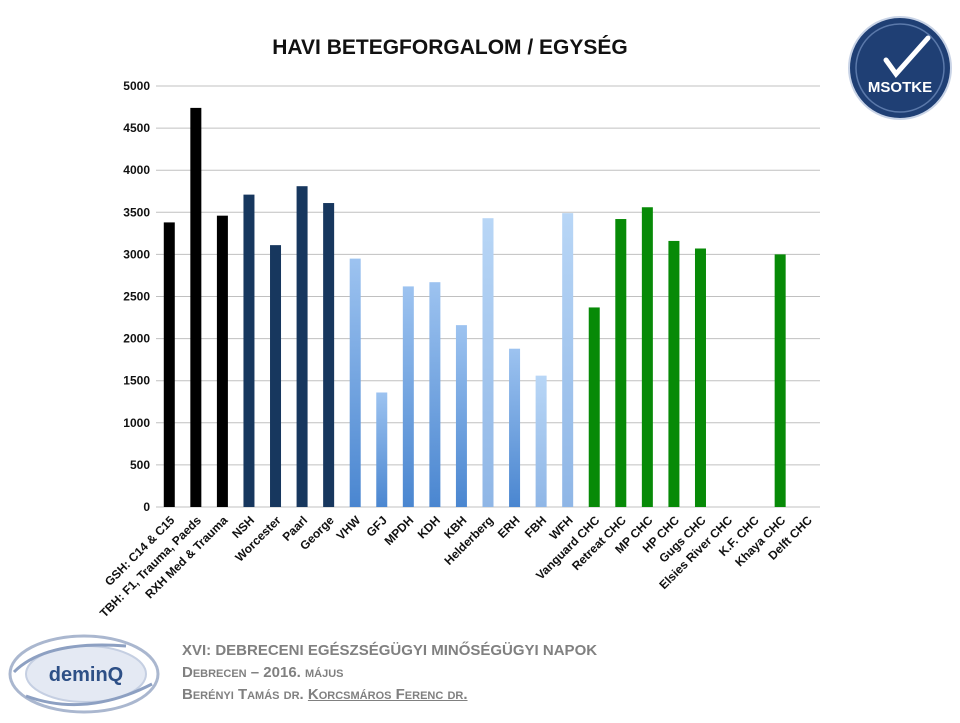 This screenshot has height=723, width=960. I want to click on y-axis-tick-labels: 0 500 1000 1500 2000 2500 3000 3500 4000 4500 5000, so click(136, 296).